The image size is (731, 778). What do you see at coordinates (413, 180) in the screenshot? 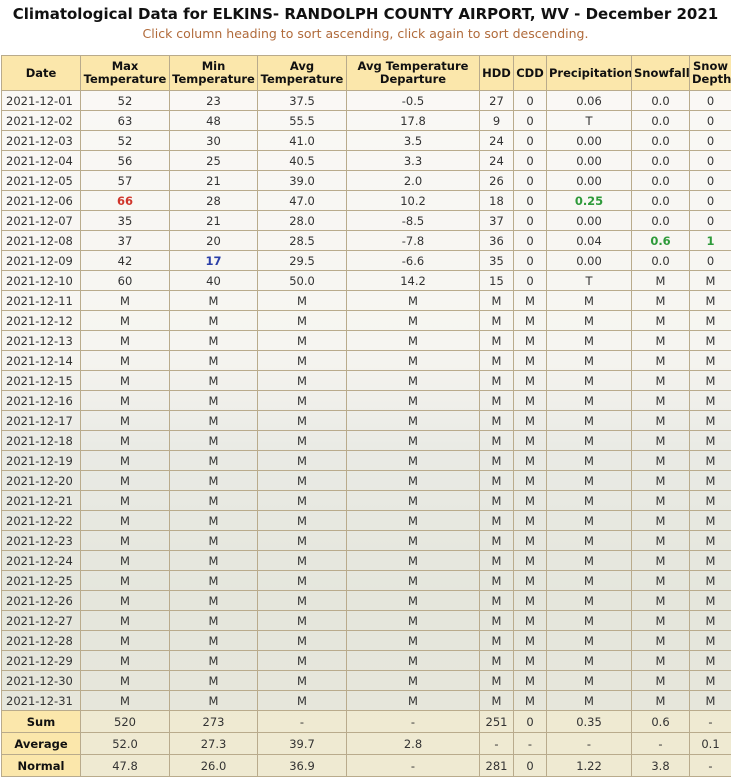
I see `value-cell: 2.0` at bounding box center [413, 180].